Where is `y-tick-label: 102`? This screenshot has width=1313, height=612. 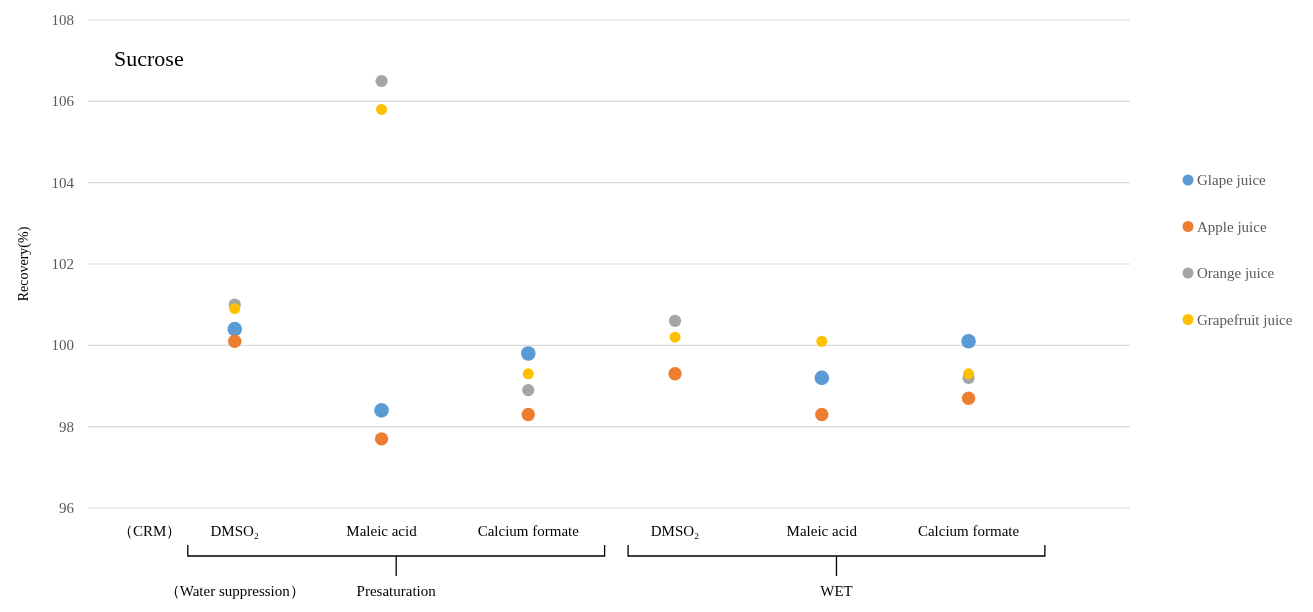
y-tick-label: 102 is located at coordinates (62, 264).